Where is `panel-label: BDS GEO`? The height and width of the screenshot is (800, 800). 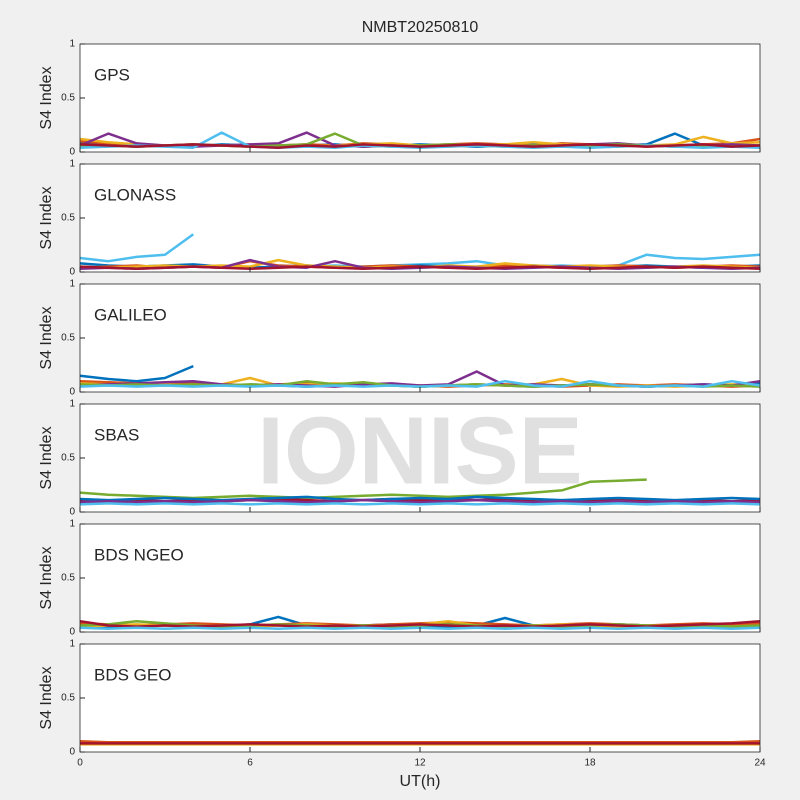
panel-label: BDS GEO is located at coordinates (132, 674).